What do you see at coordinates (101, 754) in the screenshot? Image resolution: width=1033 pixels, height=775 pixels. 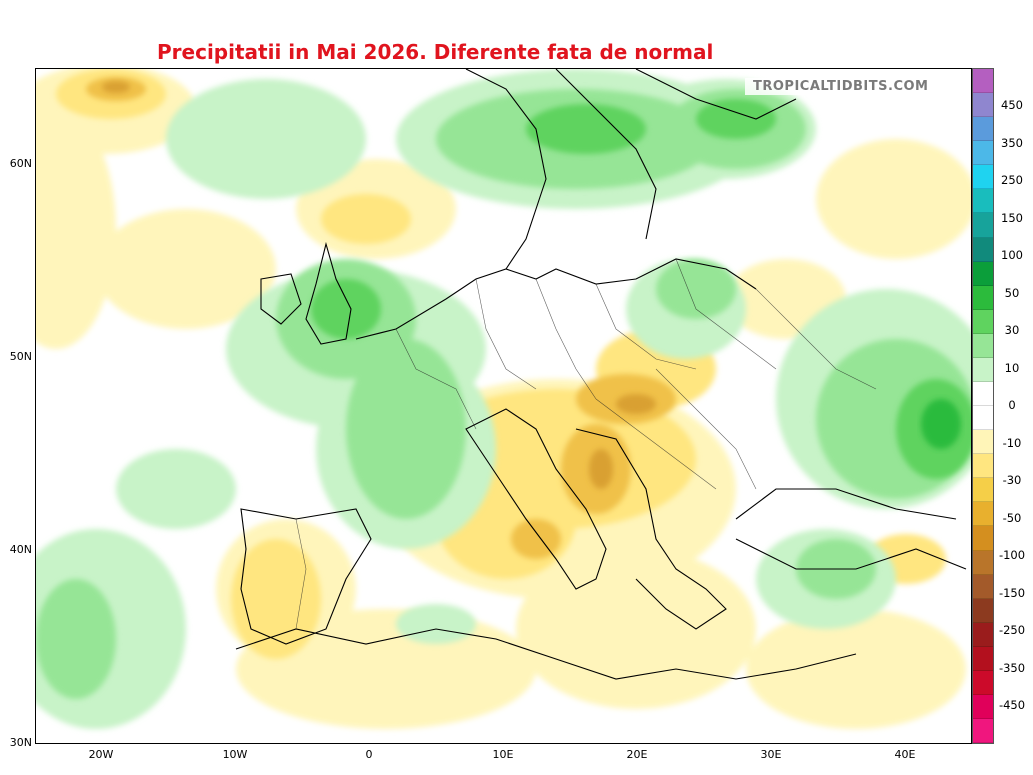 I see `lon-label-20w: 20W` at bounding box center [101, 754].